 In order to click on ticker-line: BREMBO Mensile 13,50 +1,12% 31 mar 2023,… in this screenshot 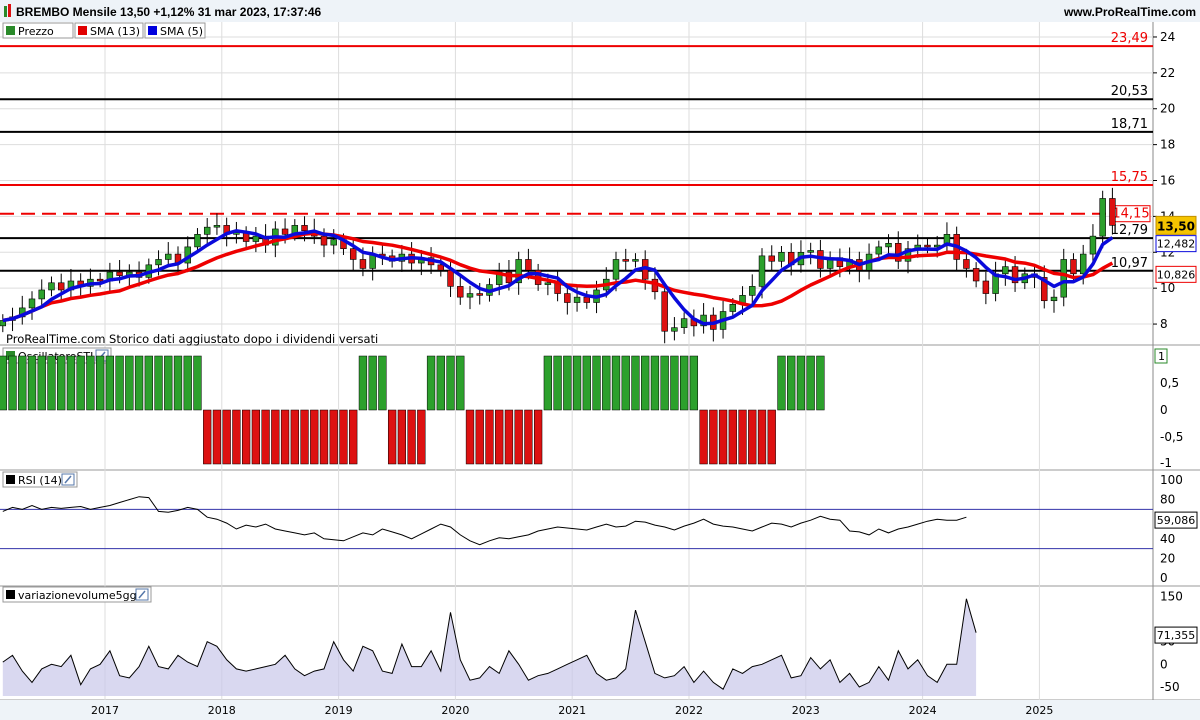, I will do `click(169, 12)`.